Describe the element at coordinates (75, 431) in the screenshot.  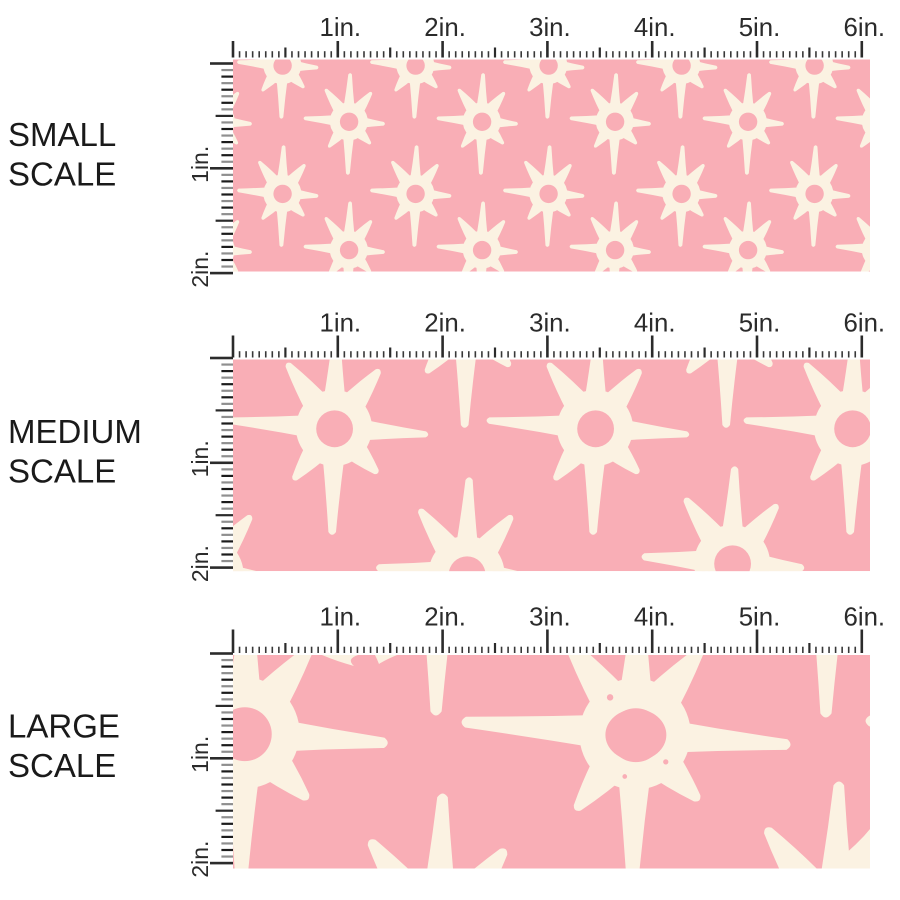
I see `svg-text: MEDIUM` at that location.